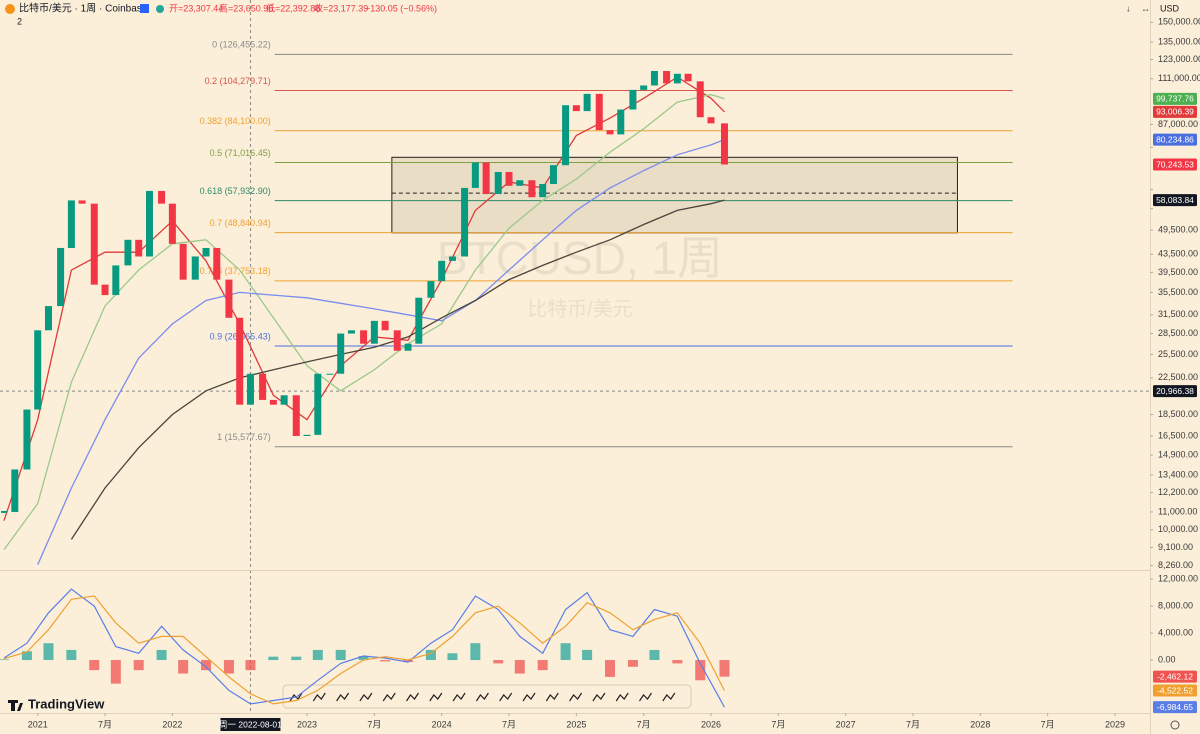 The image size is (1200, 734). Describe the element at coordinates (1178, 492) in the screenshot. I see `y-tick-label: 12,200.00` at that location.